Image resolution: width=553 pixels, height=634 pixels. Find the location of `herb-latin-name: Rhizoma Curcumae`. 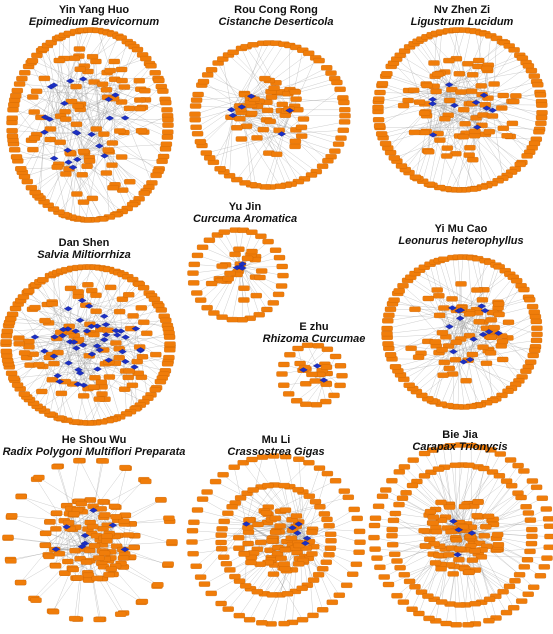

herb-latin-name: Rhizoma Curcumae is located at coordinates (314, 339).